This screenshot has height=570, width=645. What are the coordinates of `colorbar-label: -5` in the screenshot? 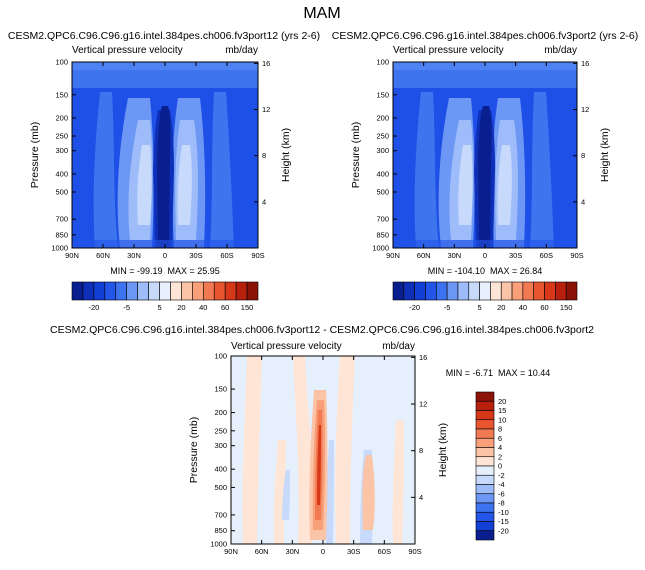 It's located at (126, 307).